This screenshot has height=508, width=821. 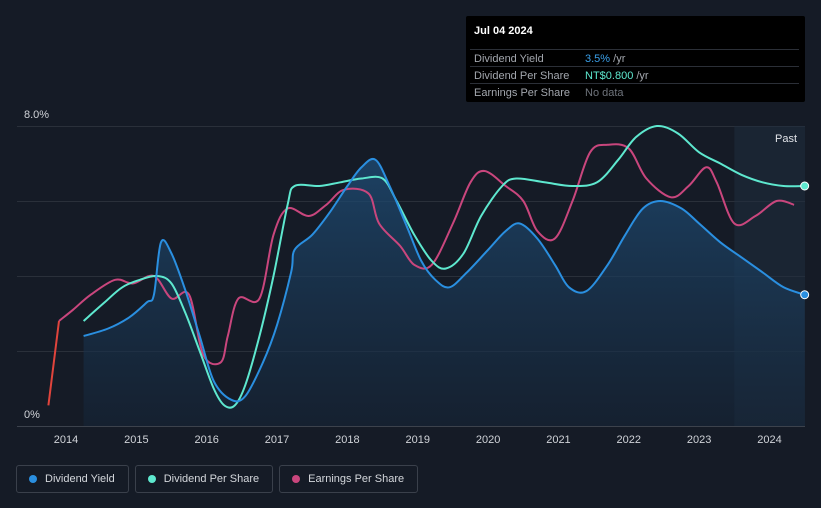 I want to click on x-tick-label: 2014, so click(x=66, y=440).